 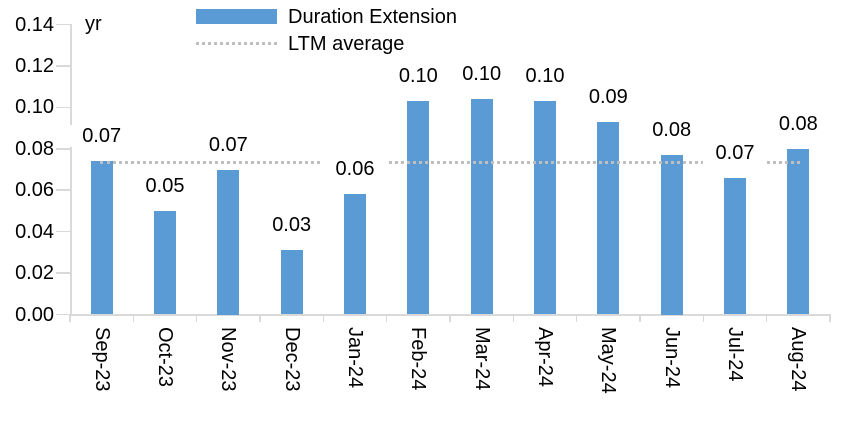 What do you see at coordinates (34, 24) in the screenshot?
I see `y-axis-tick-label: 0.14` at bounding box center [34, 24].